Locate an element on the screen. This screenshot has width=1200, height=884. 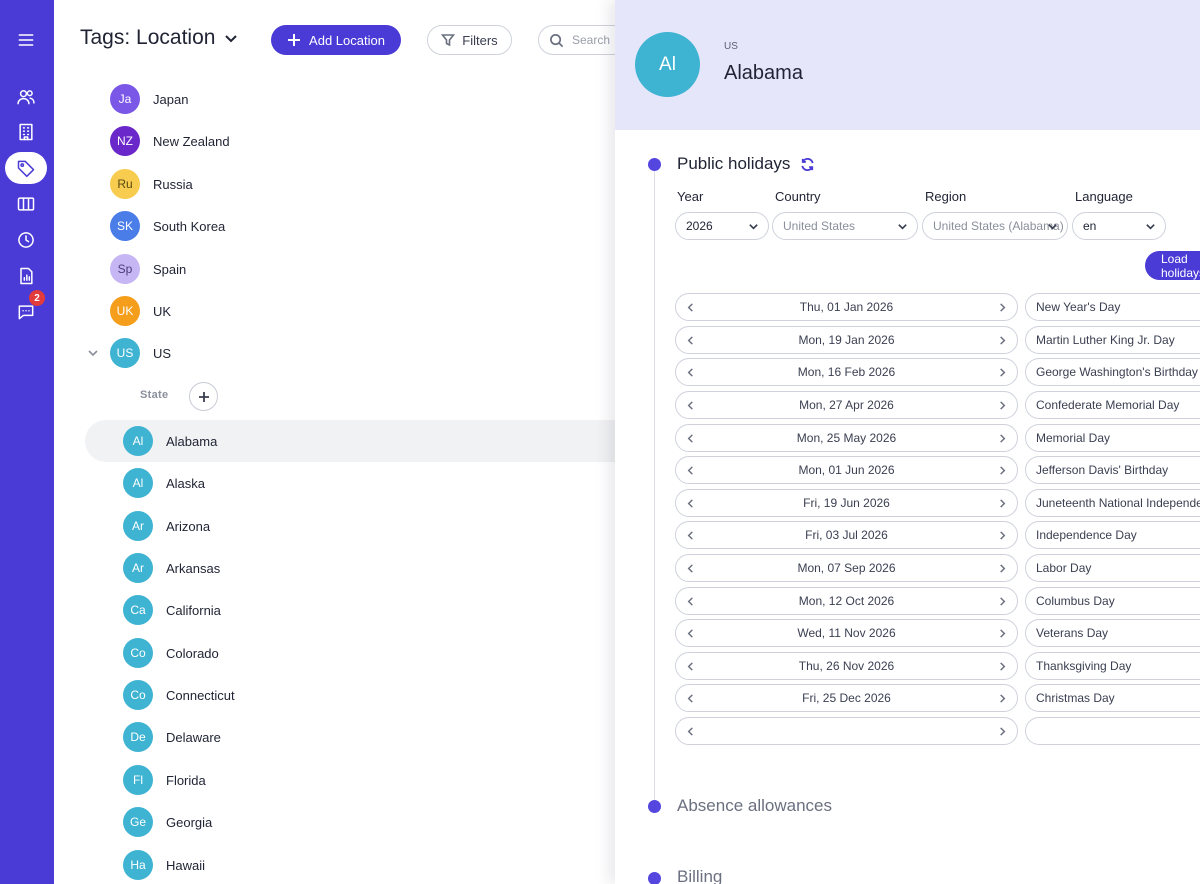
holiday-name-input: Memorial Day is located at coordinates (1112, 438).